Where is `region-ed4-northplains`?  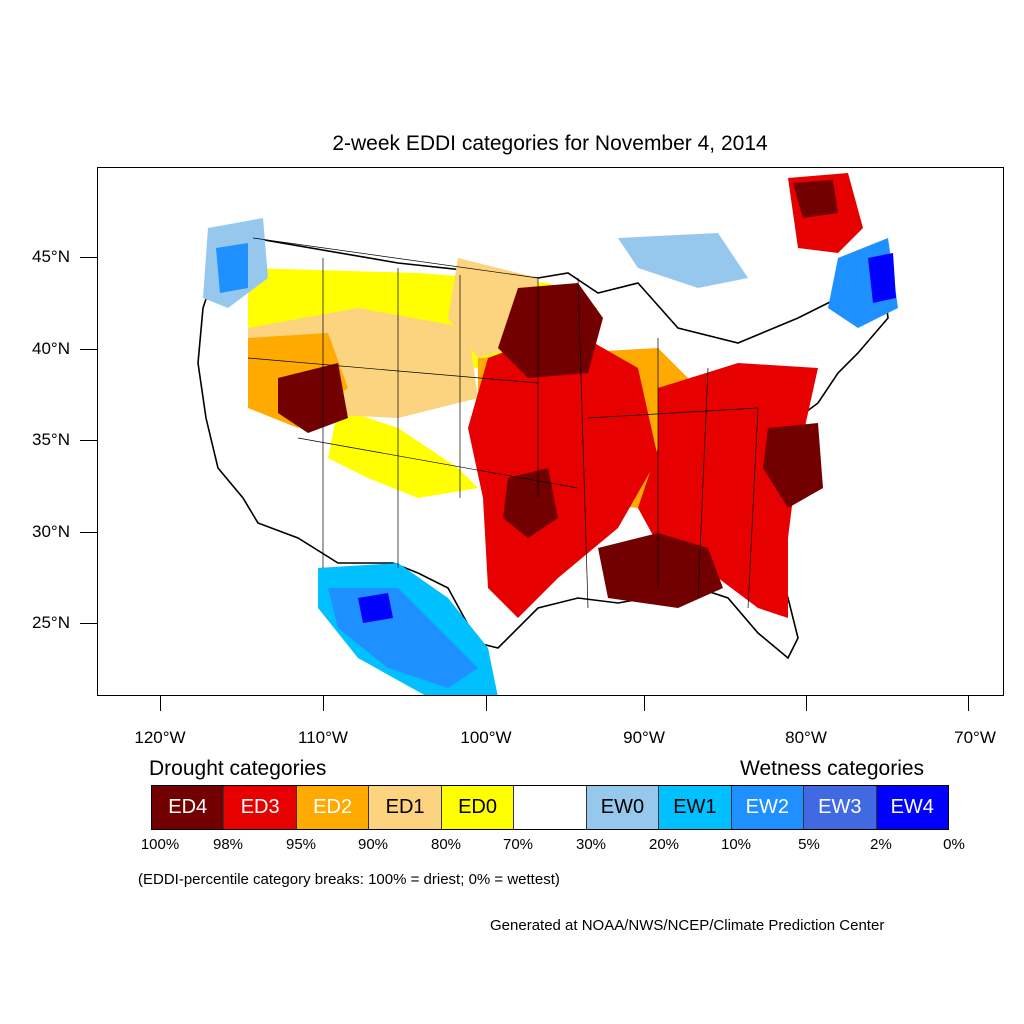
region-ed4-northplains is located at coordinates (550, 330).